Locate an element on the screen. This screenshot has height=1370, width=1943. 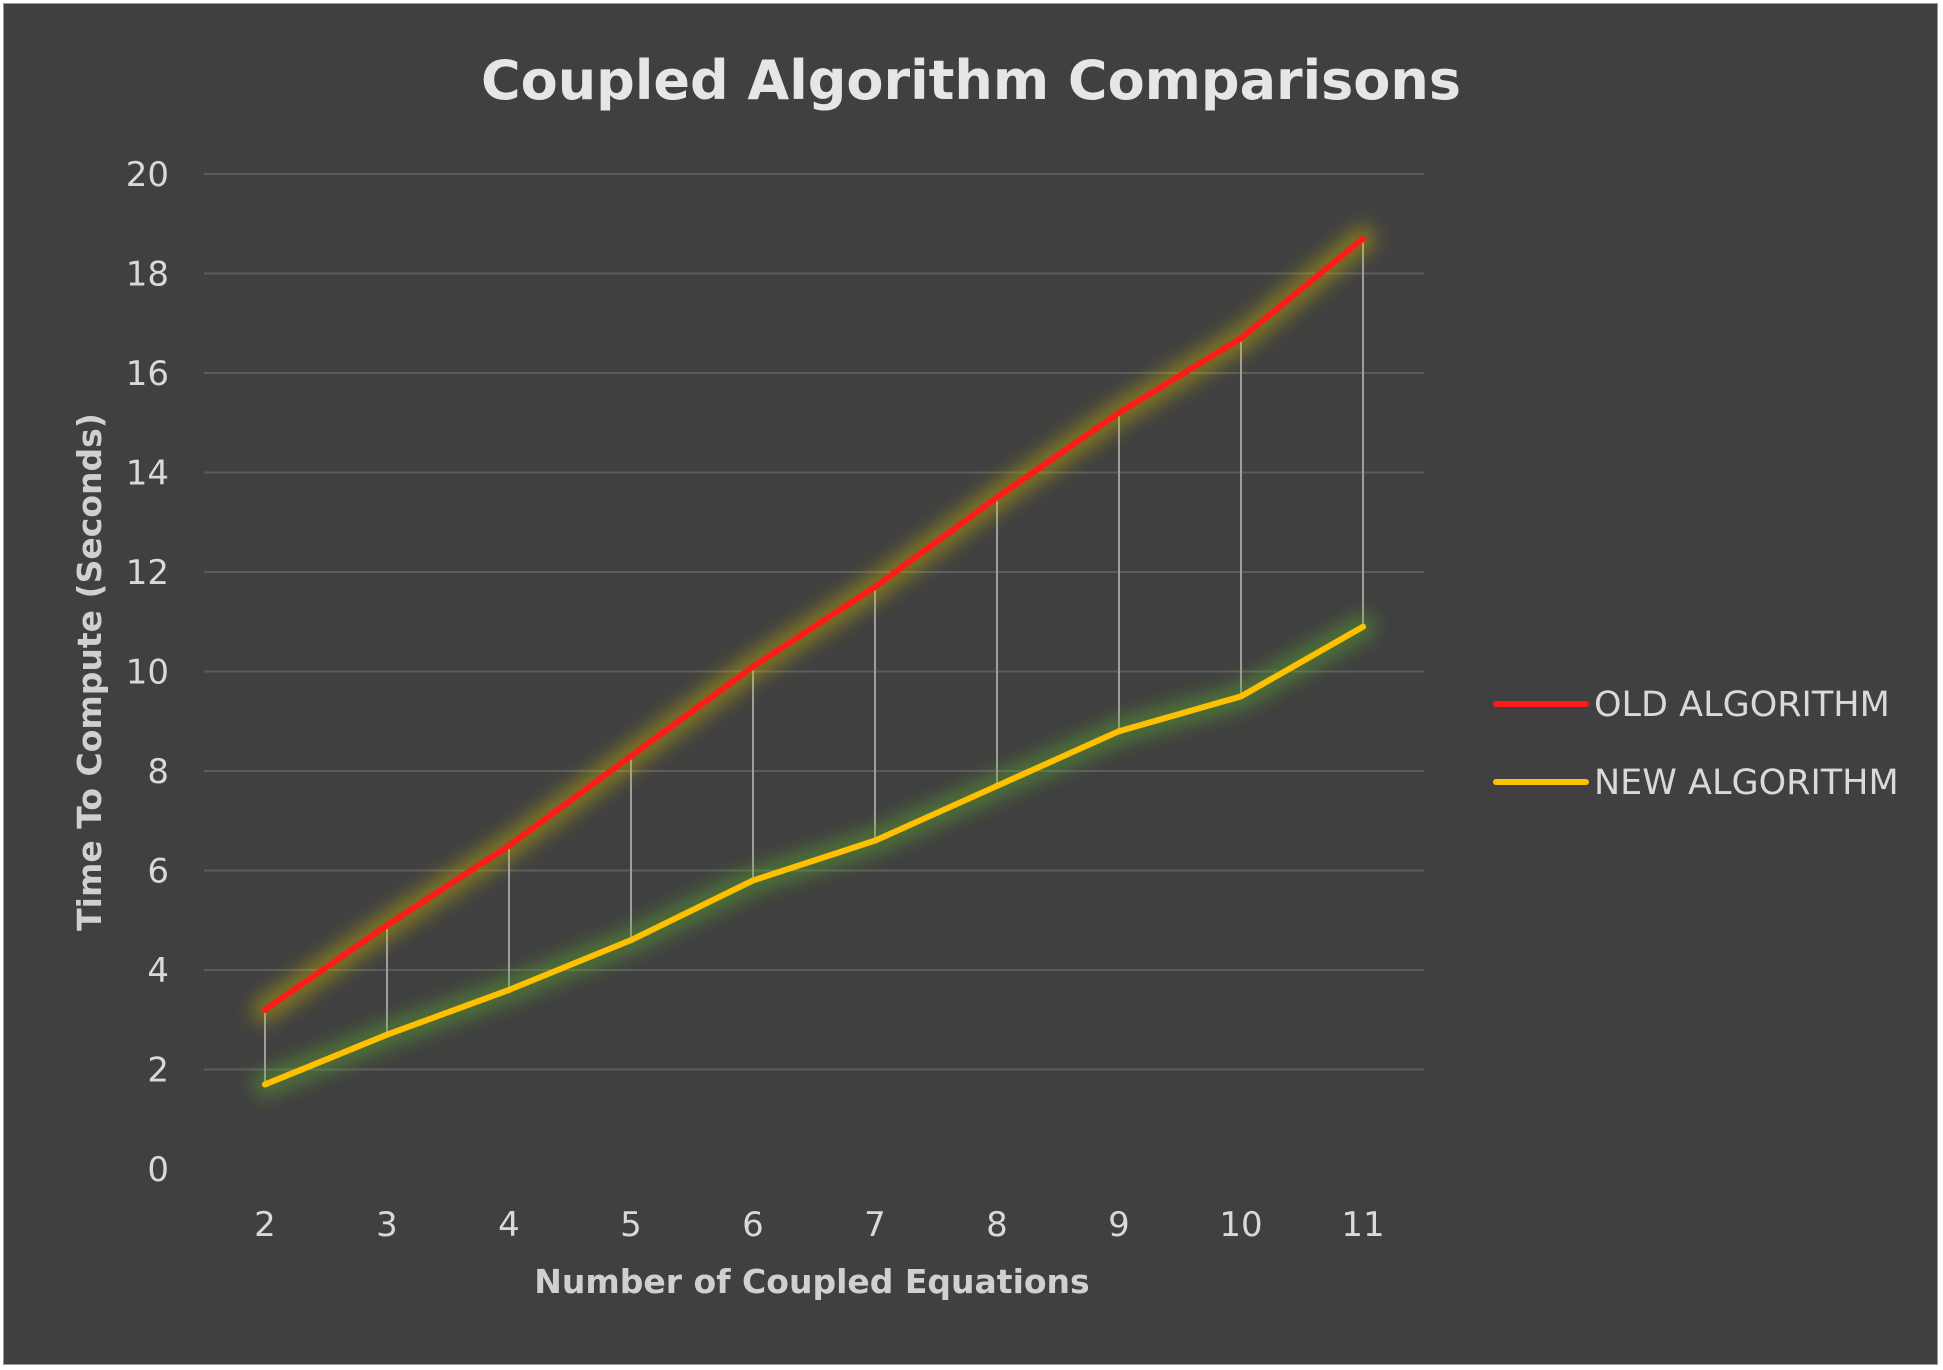
x-tick-label: 8 is located at coordinates (997, 1225).